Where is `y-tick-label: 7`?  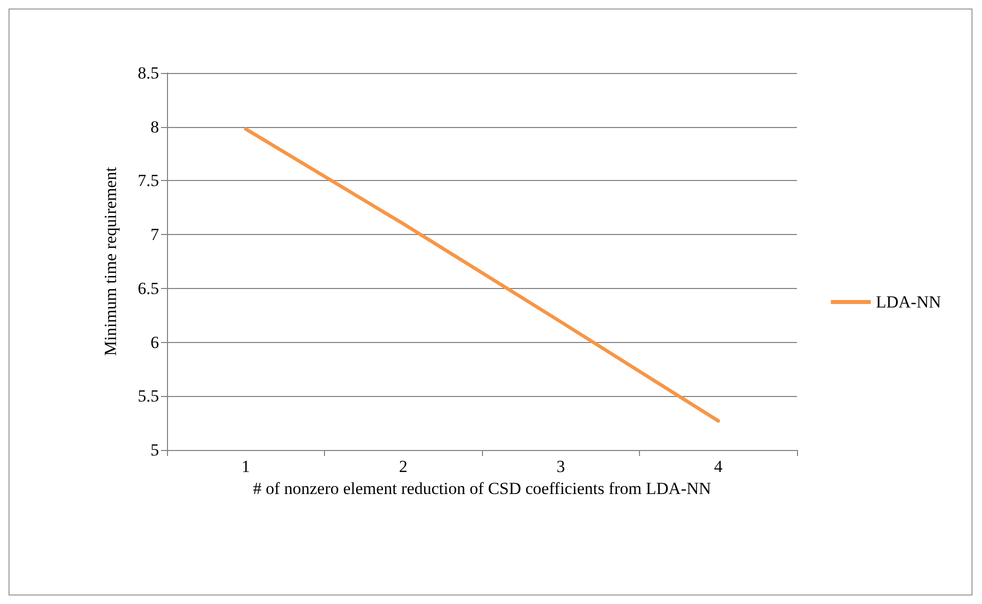 y-tick-label: 7 is located at coordinates (155, 234).